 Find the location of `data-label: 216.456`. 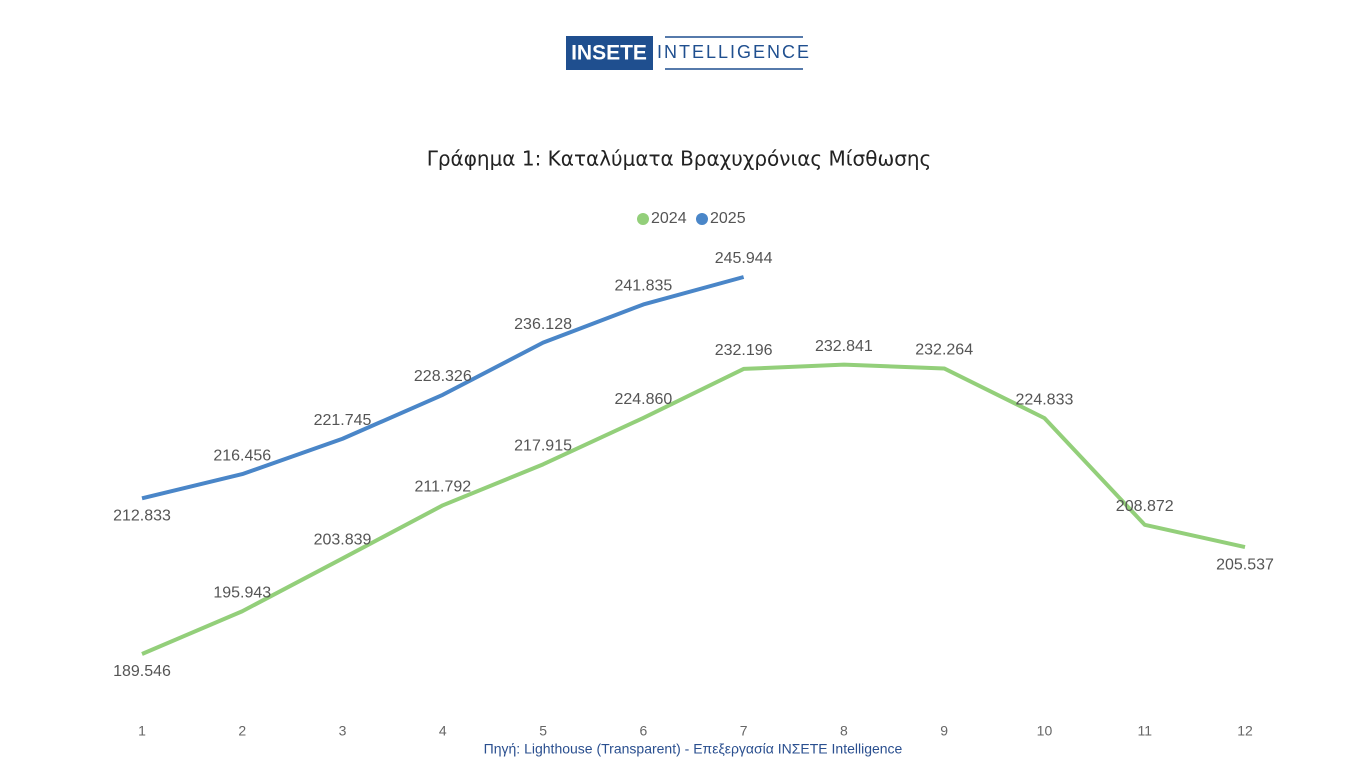

data-label: 216.456 is located at coordinates (242, 455).